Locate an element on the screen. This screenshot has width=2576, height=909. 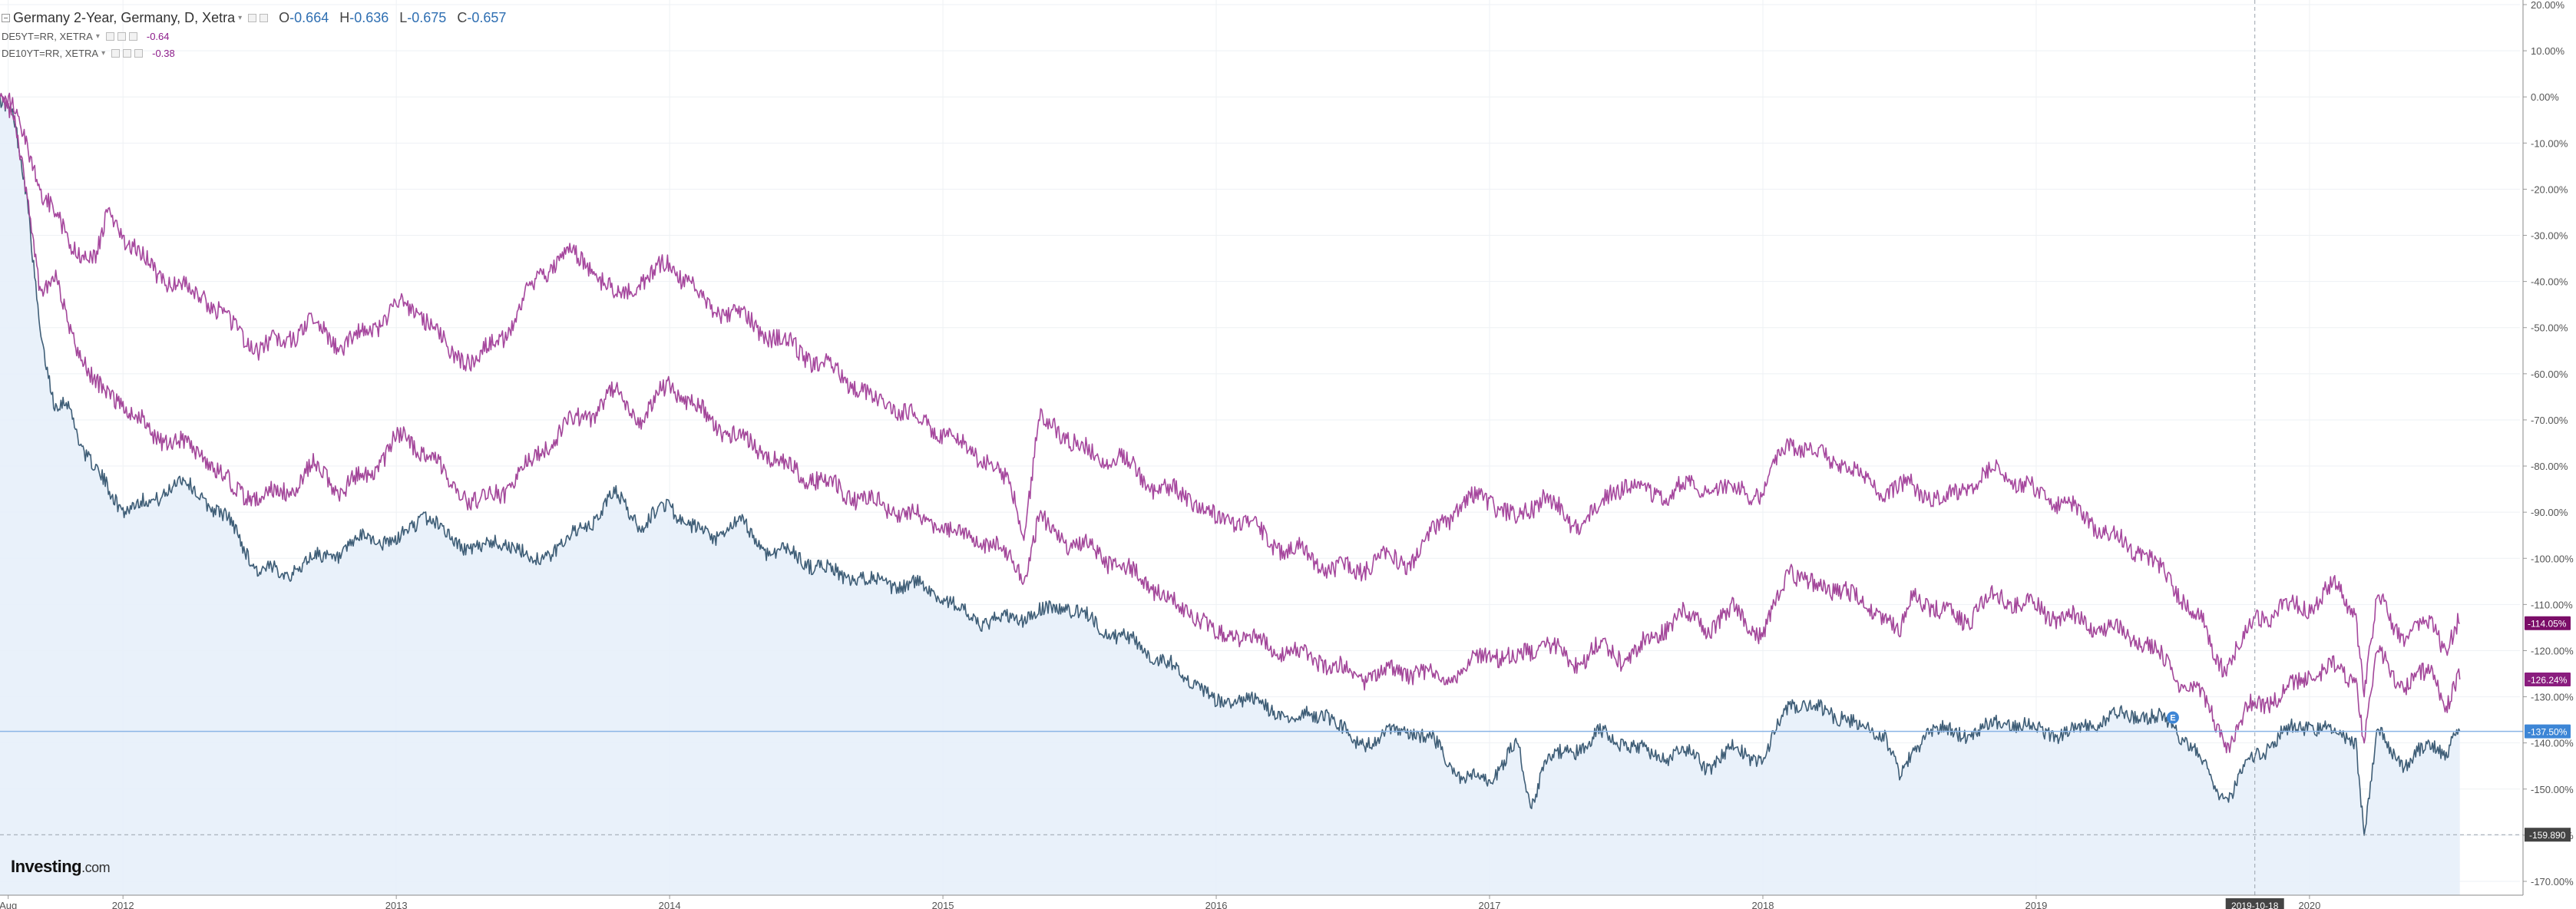
x-tick-label: 2014 is located at coordinates (670, 904).